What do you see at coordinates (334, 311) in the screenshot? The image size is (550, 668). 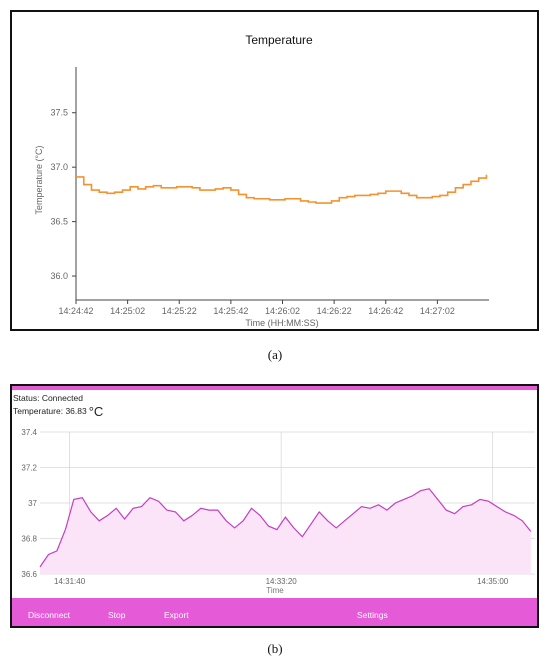 I see `chart-a-x-tick-label: 14:26:22` at bounding box center [334, 311].